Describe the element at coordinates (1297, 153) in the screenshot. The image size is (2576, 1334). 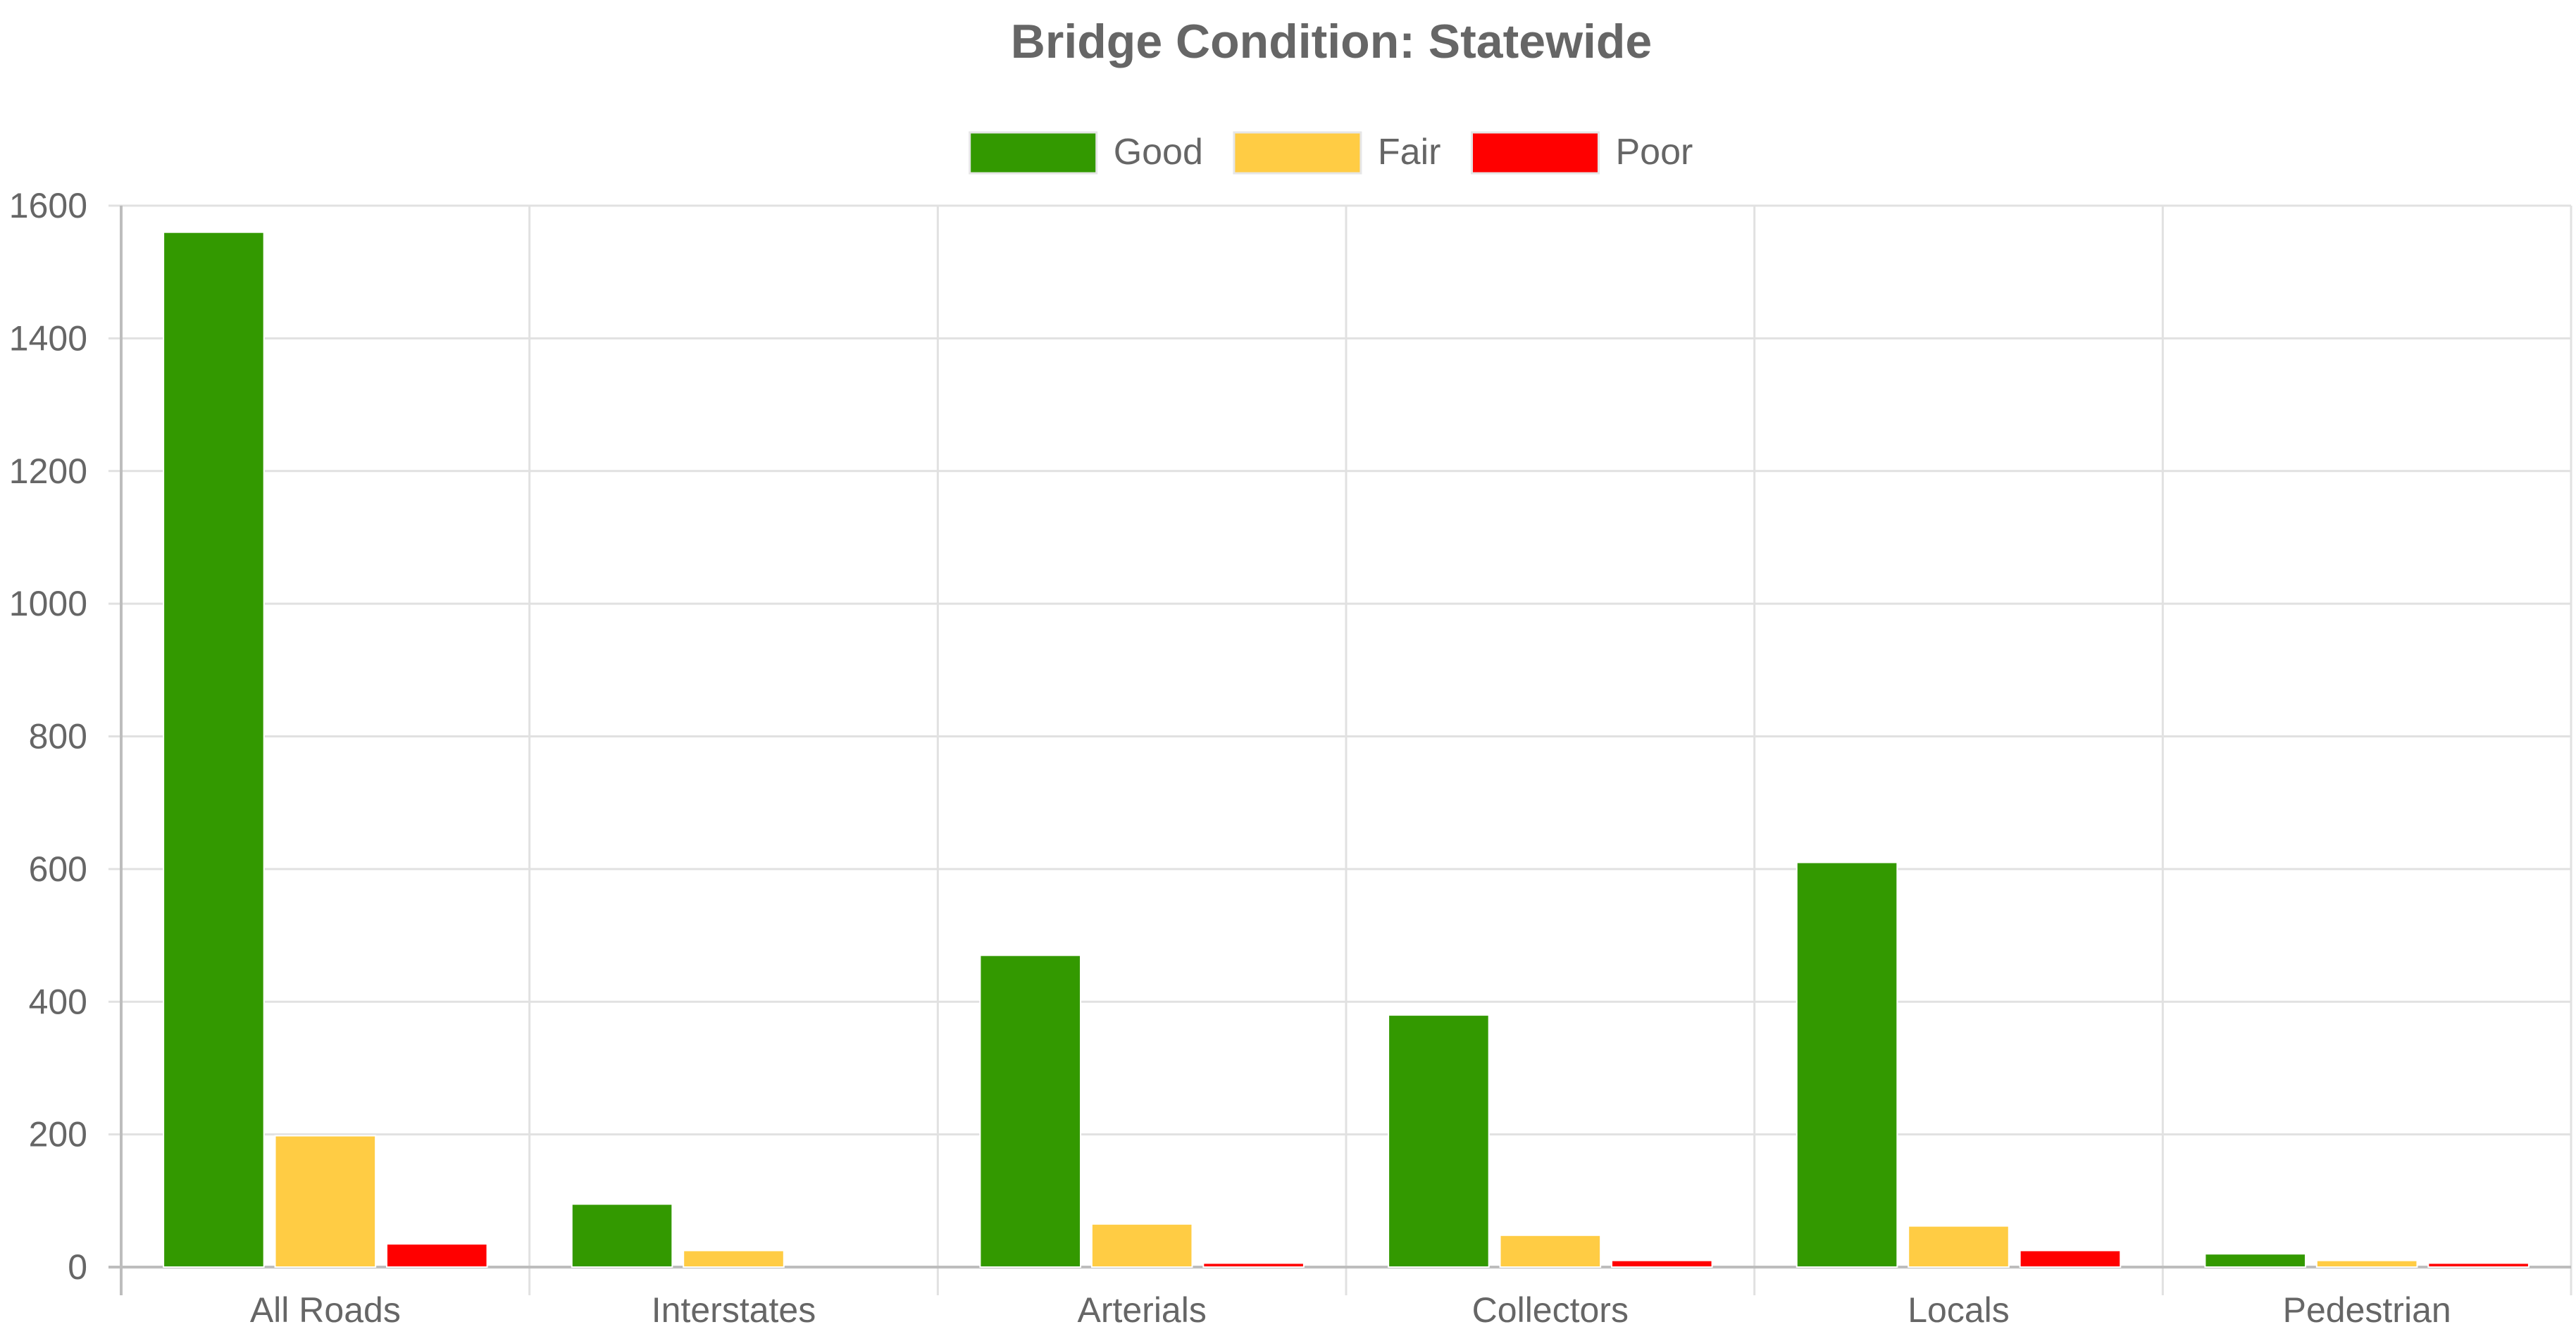
I see `legend-swatch-fair` at that location.